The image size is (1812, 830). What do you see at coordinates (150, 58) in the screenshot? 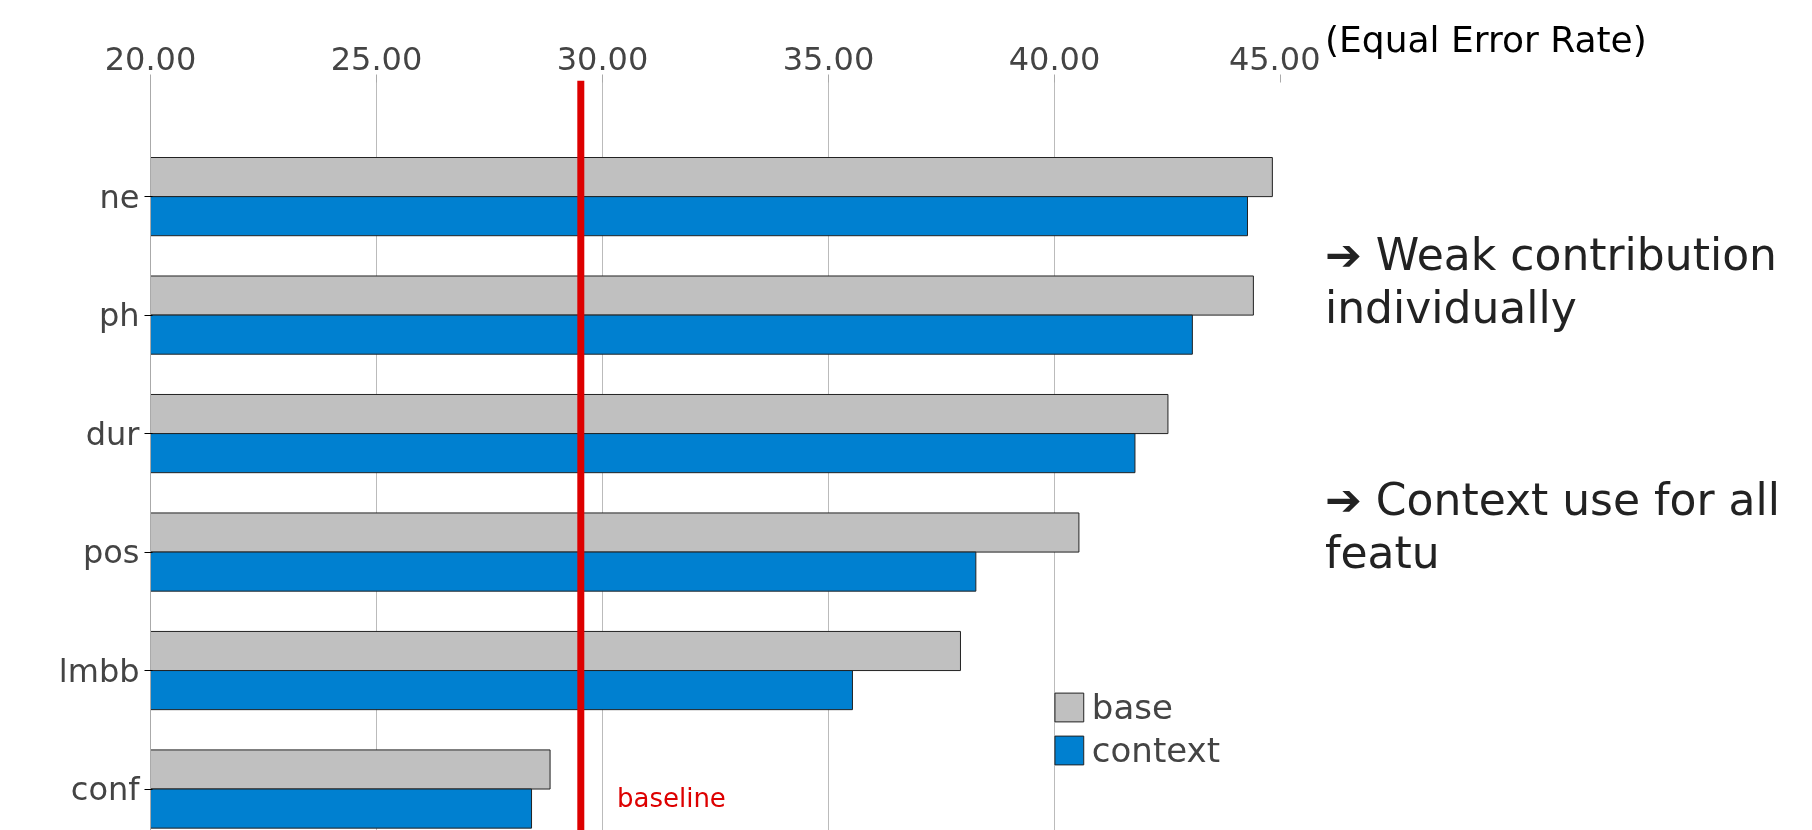
I see `x-tick-label: 20.00` at bounding box center [150, 58].